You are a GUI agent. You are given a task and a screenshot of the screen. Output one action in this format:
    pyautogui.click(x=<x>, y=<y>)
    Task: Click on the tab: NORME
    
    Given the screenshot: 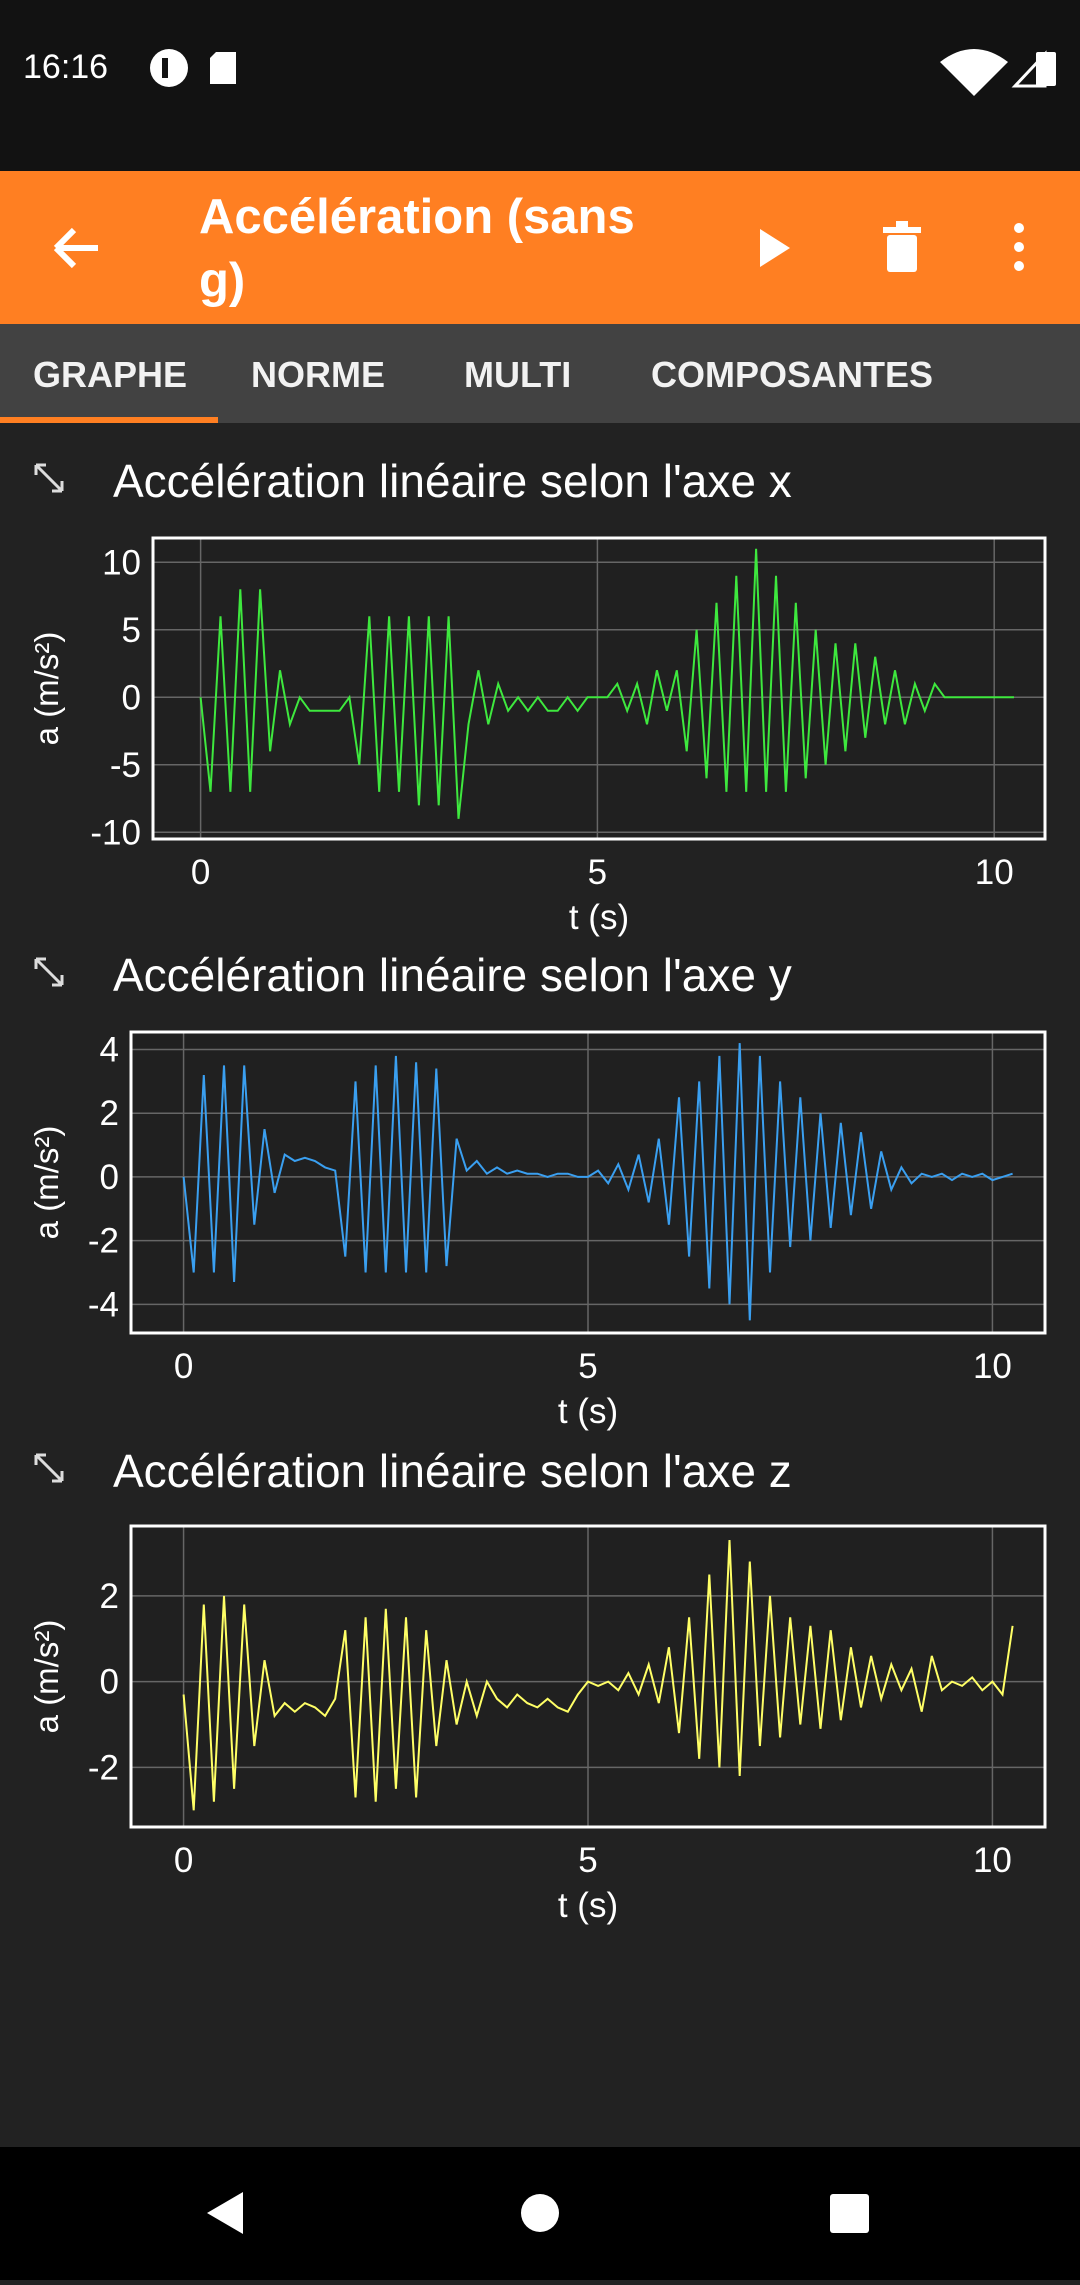 What is the action you would take?
    pyautogui.click(x=318, y=374)
    